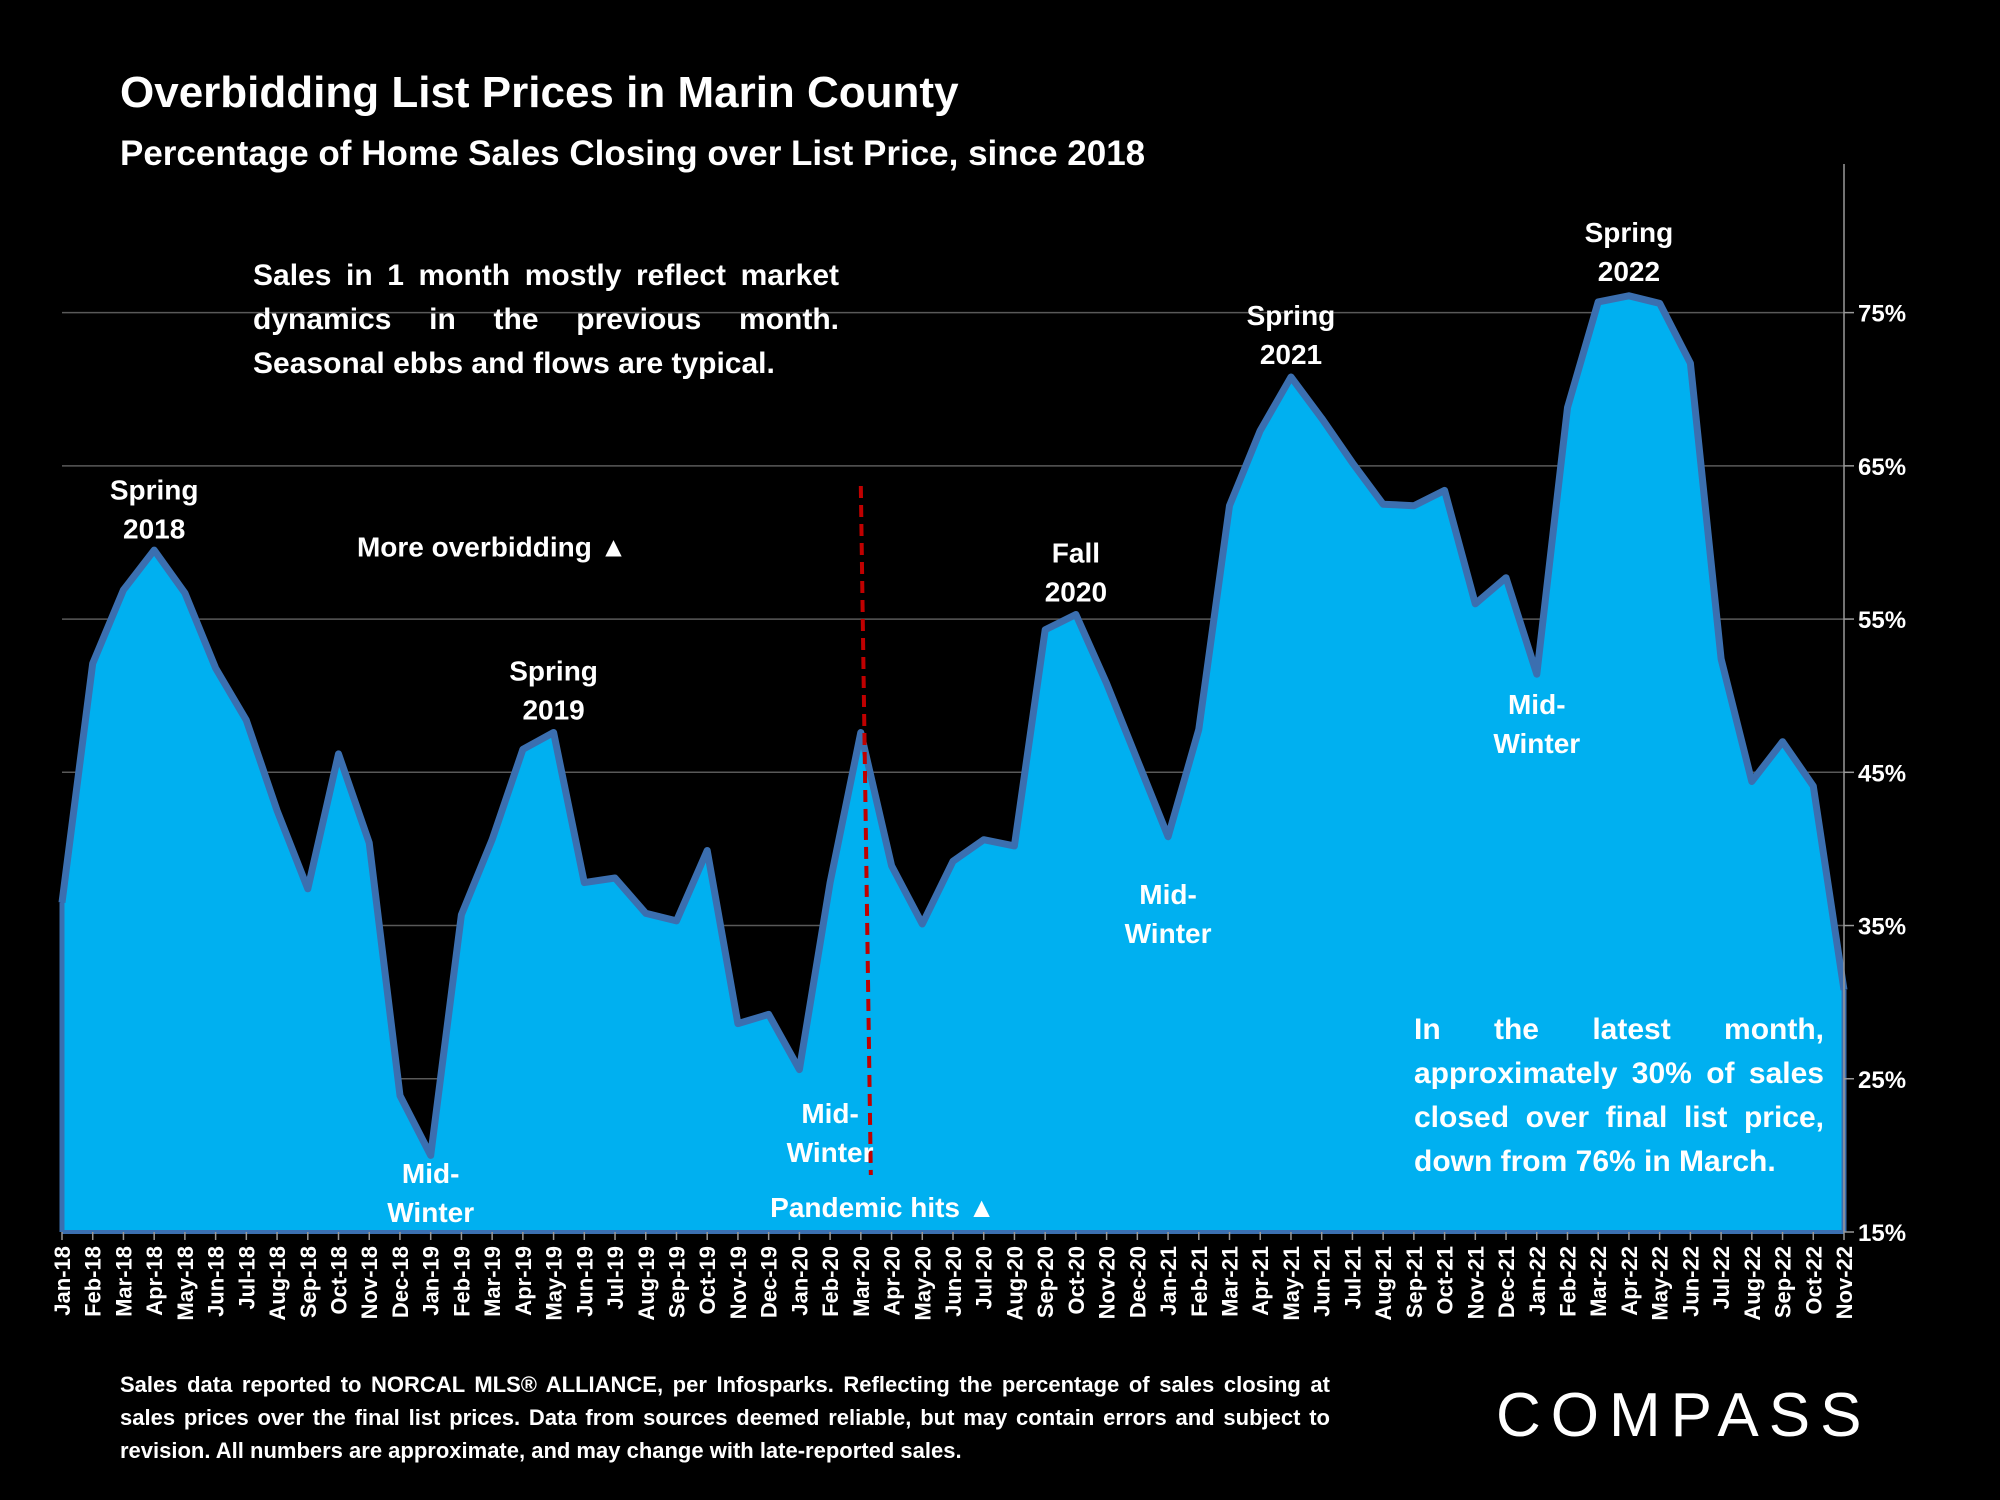  I want to click on annotation-line: 2019, so click(553, 709).